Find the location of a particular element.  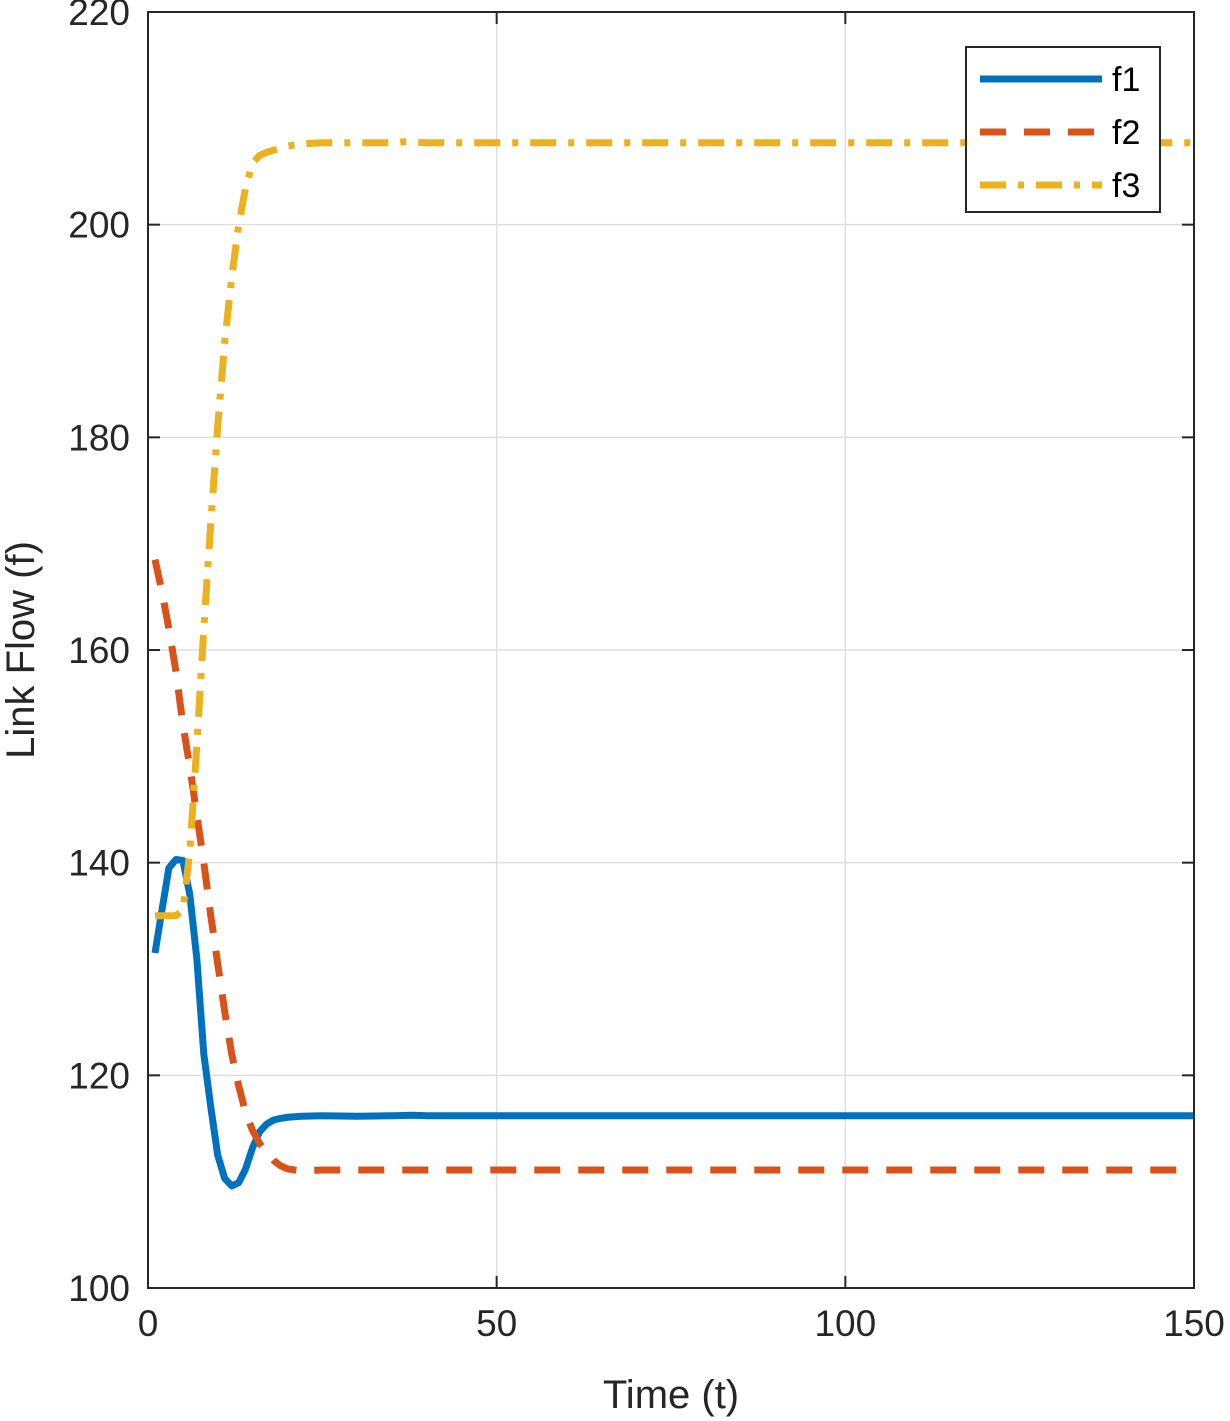

legend-label-f2: f2 is located at coordinates (1126, 133).